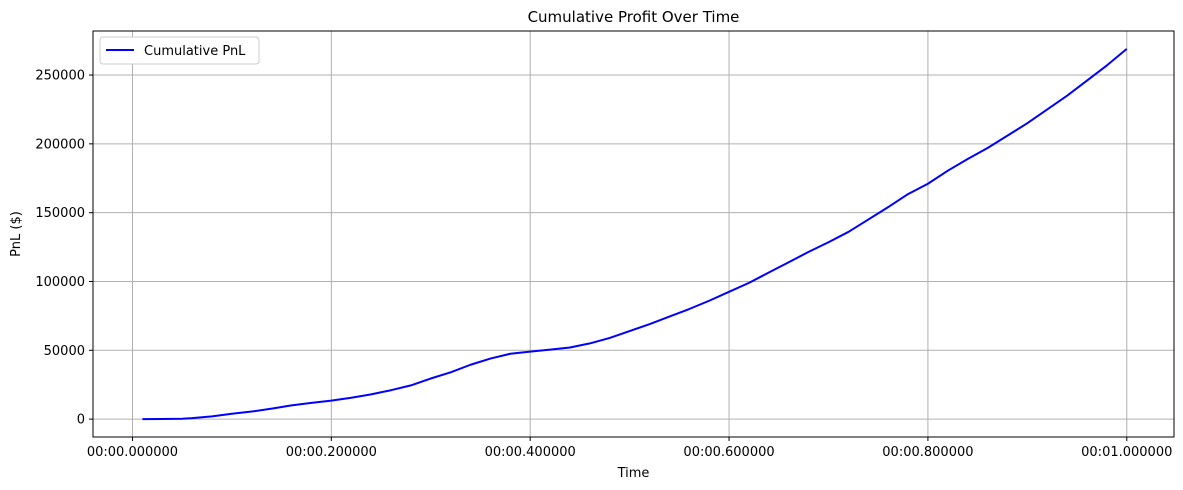 The height and width of the screenshot is (490, 1183). Describe the element at coordinates (60, 144) in the screenshot. I see `y-tick-label: 200000` at that location.